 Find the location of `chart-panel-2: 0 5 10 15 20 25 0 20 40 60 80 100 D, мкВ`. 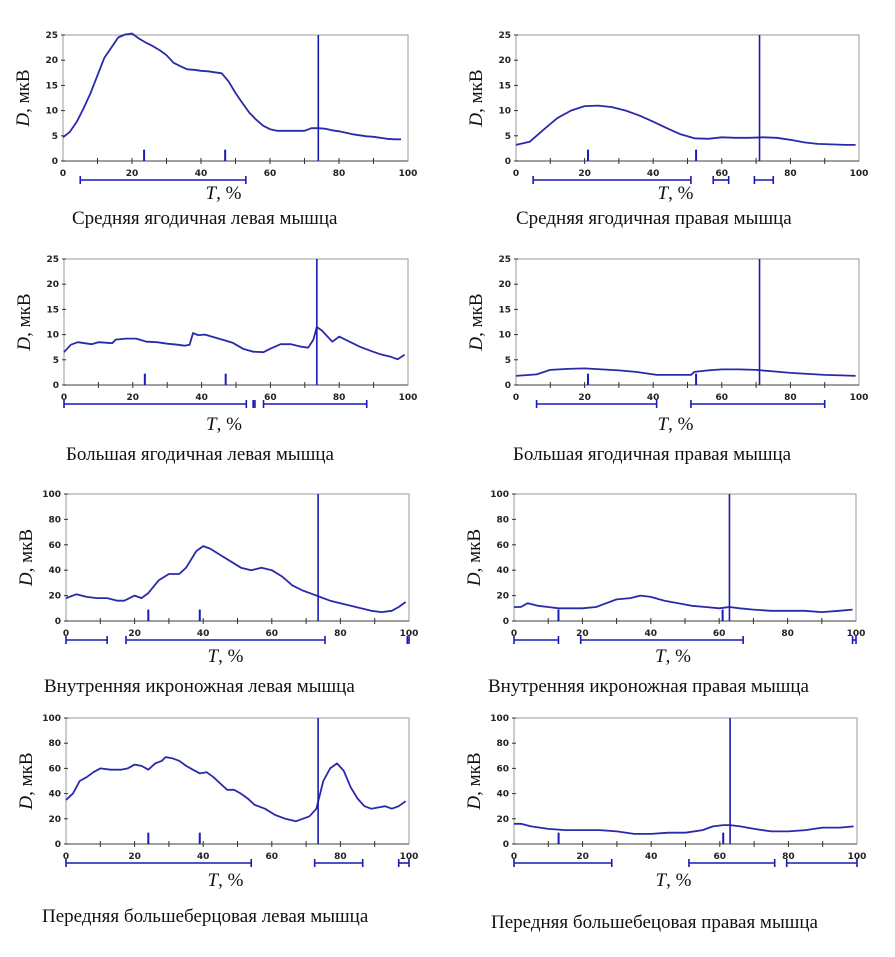

chart-panel-2: 0 5 10 15 20 25 0 20 40 60 80 100 D, мкВ is located at coordinates (667, 107).